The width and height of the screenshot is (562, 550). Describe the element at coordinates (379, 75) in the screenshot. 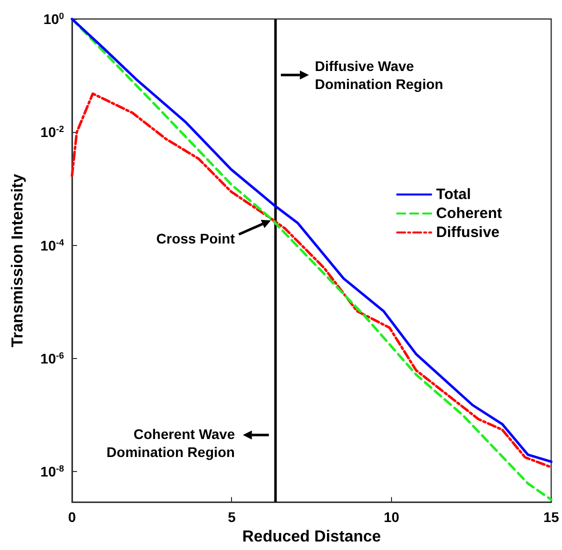

I see `annotation: Diffusive Wave Domination Region` at that location.